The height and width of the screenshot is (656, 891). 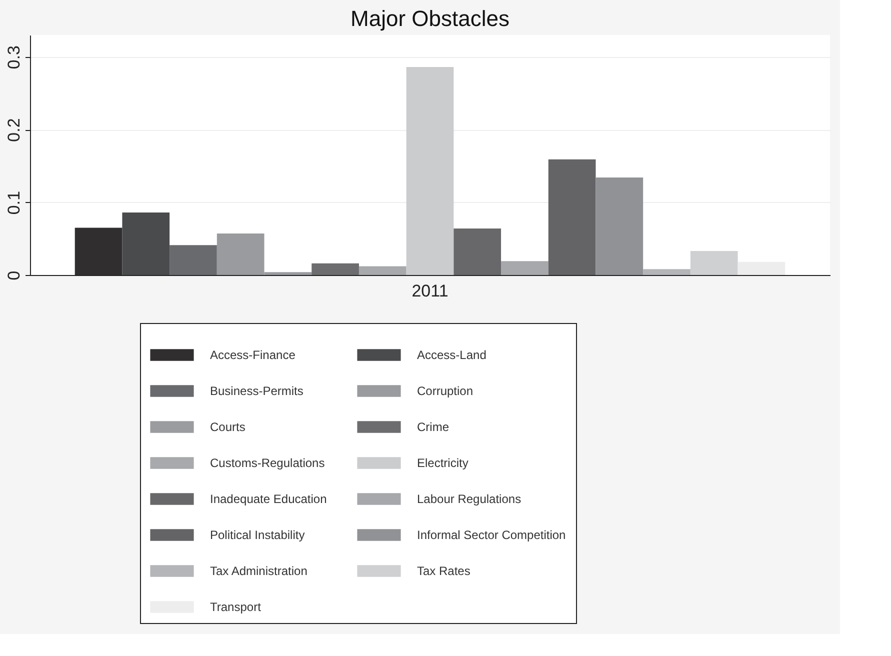 I want to click on y-tick-label: 0.2, so click(x=14, y=130).